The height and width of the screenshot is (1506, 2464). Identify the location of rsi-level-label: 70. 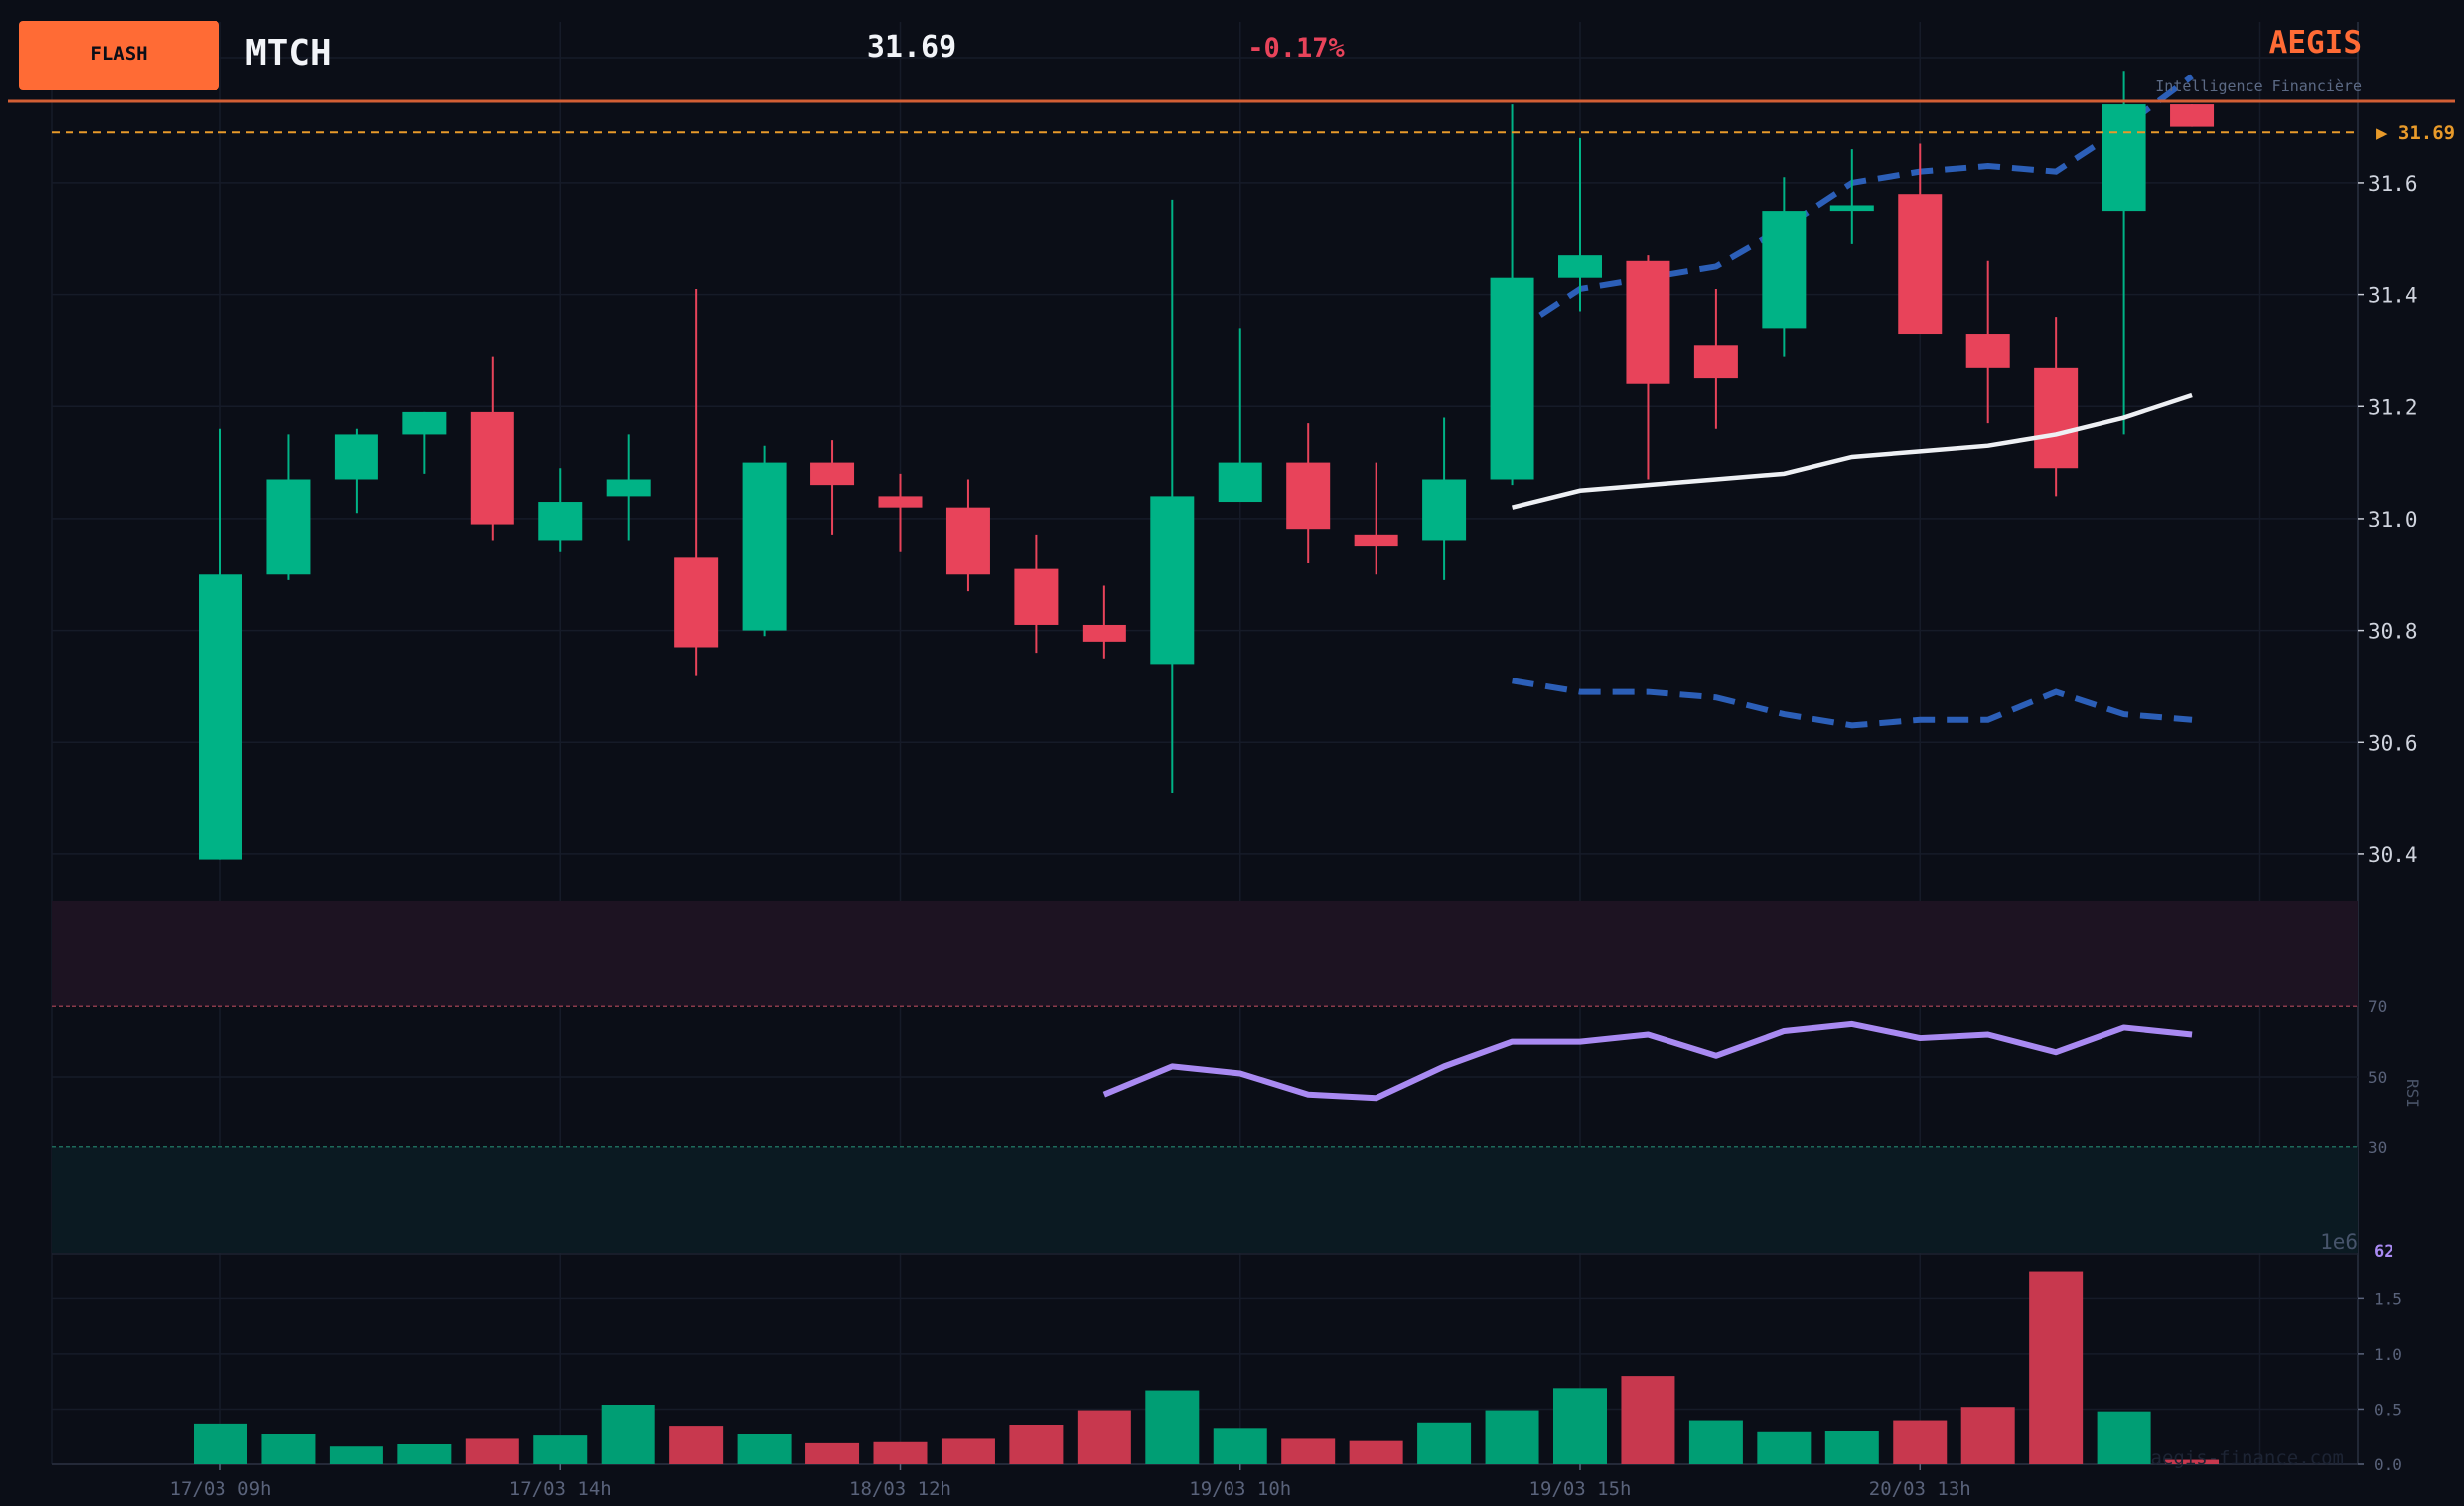
(2377, 1006).